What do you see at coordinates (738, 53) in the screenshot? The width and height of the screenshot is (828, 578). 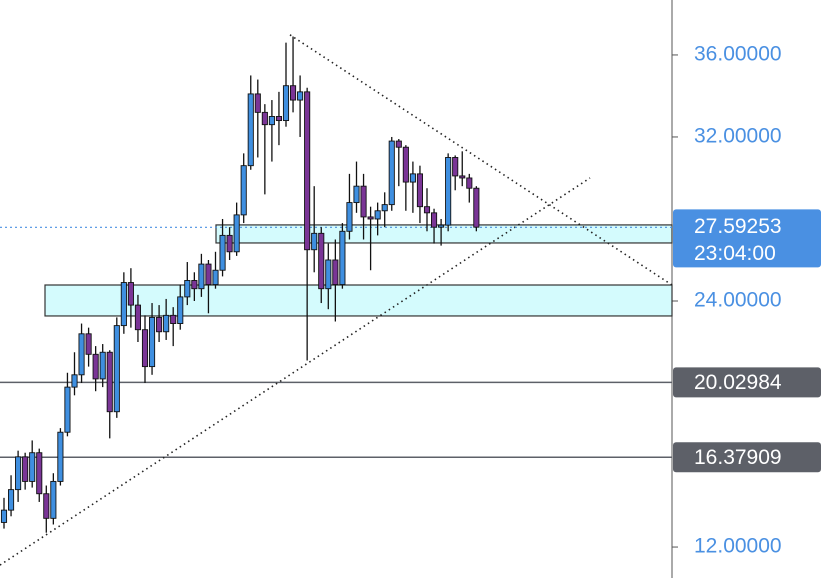 I see `y-tick-label: 36.00000` at bounding box center [738, 53].